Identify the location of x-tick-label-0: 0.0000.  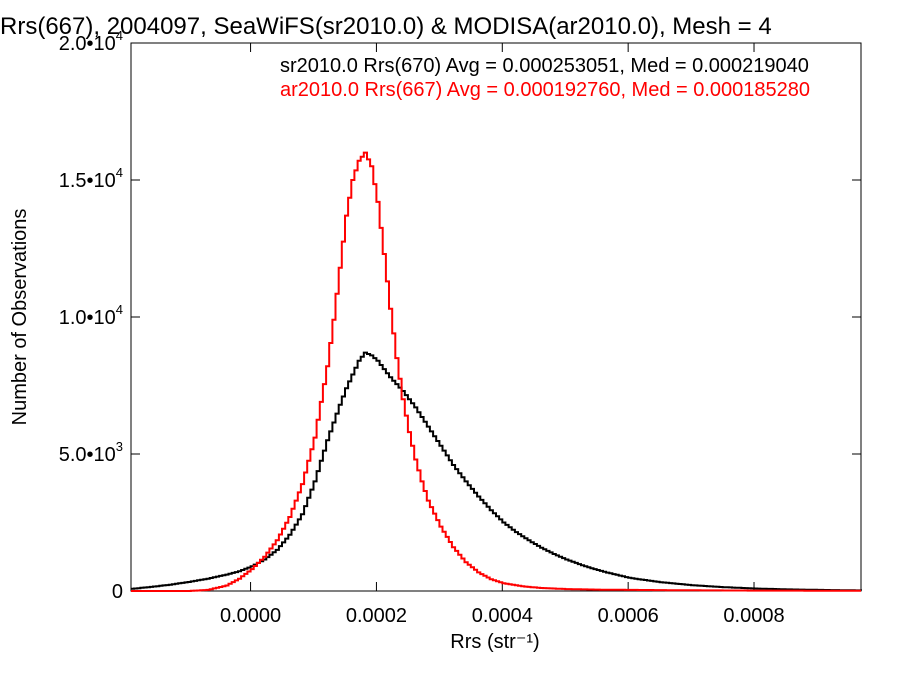
(250, 616).